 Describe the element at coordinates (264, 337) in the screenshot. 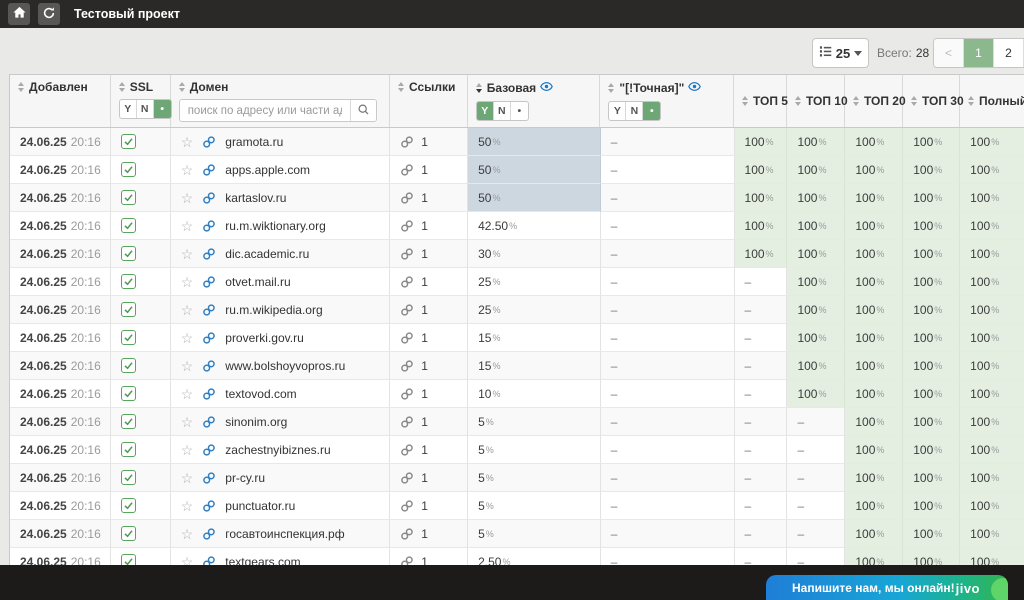

I see `domain-link: proverki.gov.ru` at that location.